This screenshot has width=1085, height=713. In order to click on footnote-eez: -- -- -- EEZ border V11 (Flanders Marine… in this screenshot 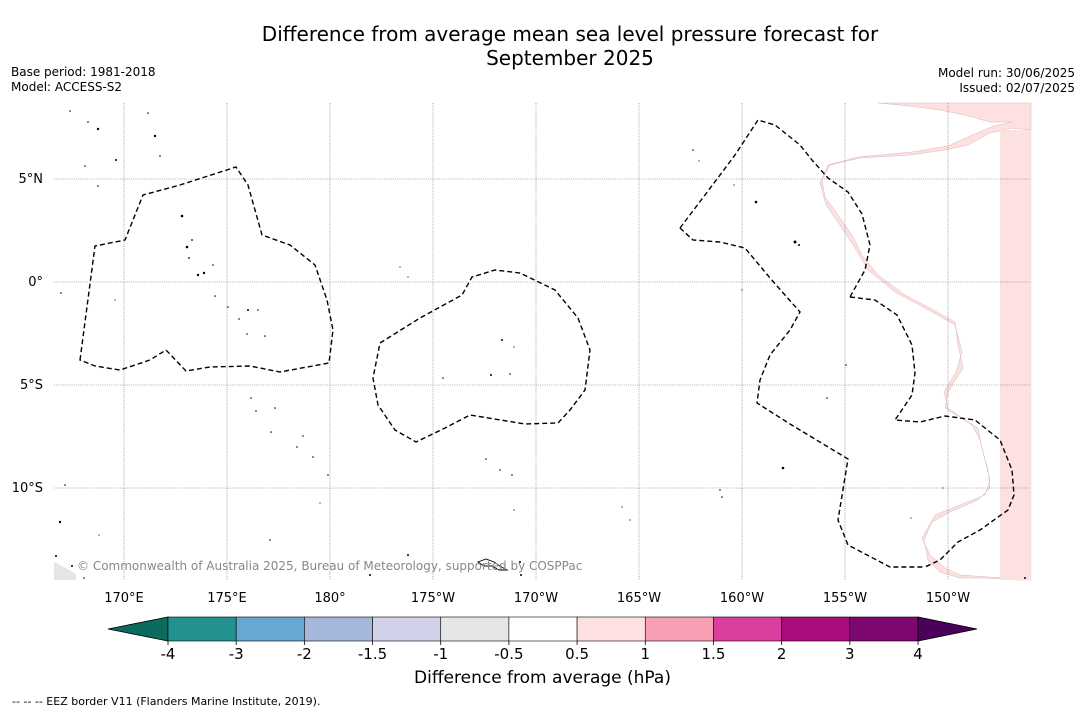, I will do `click(166, 701)`.